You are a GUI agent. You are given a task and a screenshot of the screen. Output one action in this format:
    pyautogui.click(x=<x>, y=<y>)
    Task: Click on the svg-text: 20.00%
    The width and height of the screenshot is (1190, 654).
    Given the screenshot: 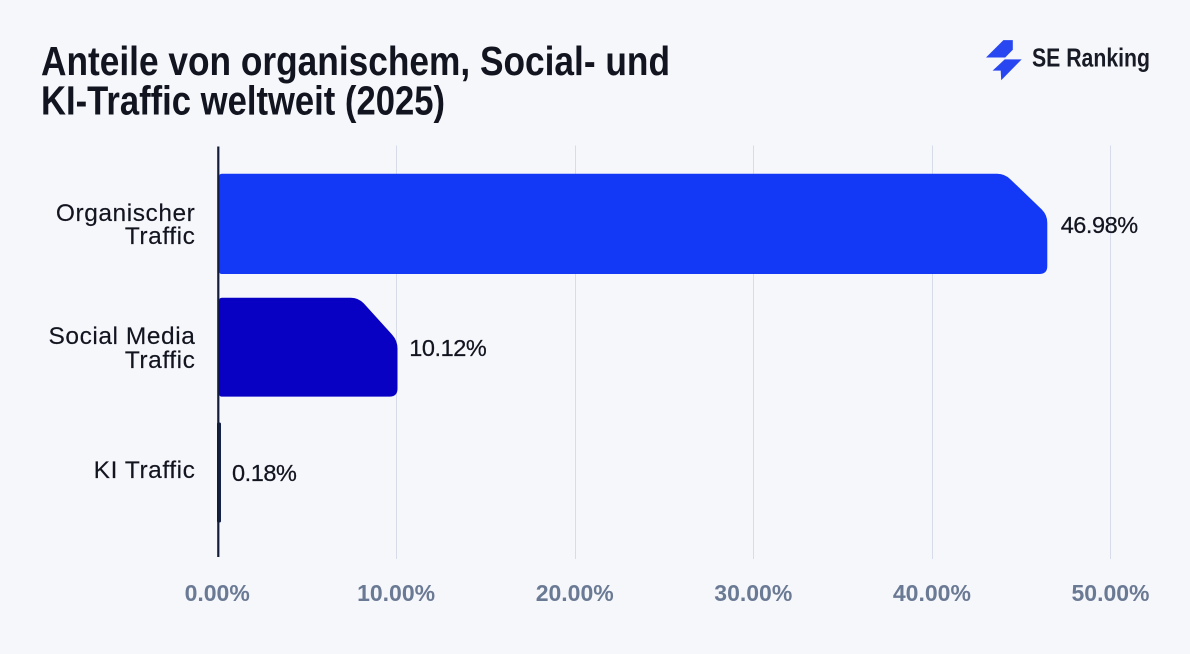 What is the action you would take?
    pyautogui.click(x=575, y=593)
    